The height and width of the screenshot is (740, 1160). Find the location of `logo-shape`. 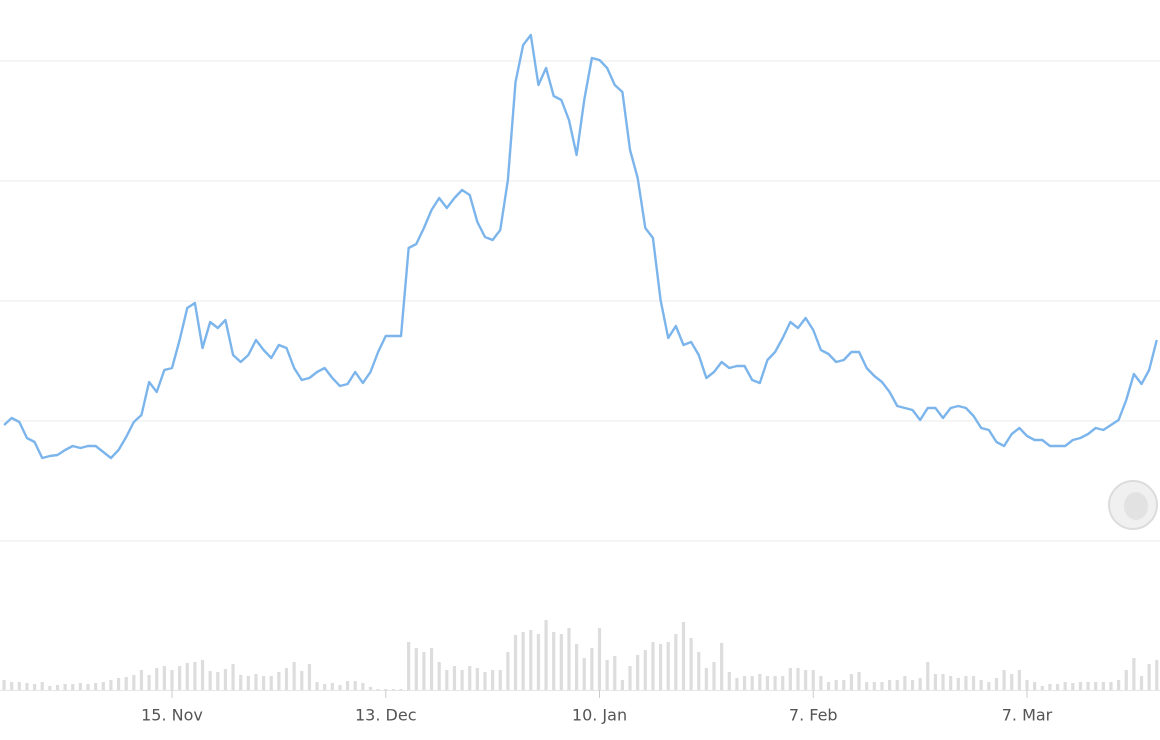

logo-shape is located at coordinates (1136, 506).